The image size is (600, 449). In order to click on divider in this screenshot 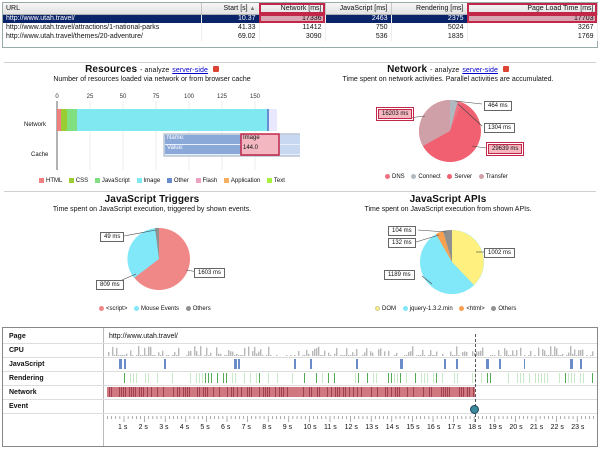, I will do `click(300, 191)`.